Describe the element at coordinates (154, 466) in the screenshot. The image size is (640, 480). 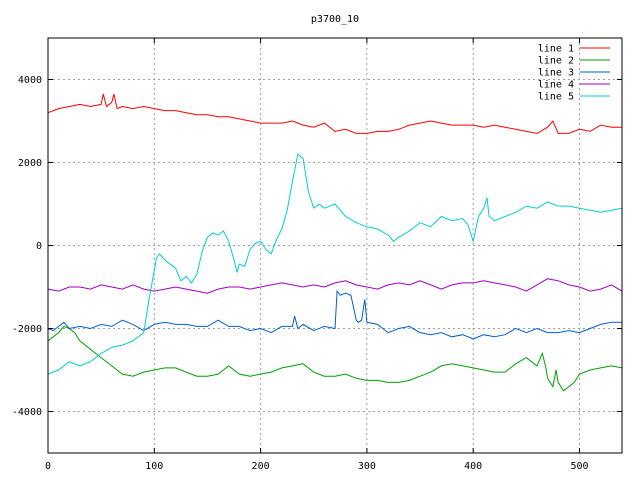
I see `x-tick-label: 100` at that location.